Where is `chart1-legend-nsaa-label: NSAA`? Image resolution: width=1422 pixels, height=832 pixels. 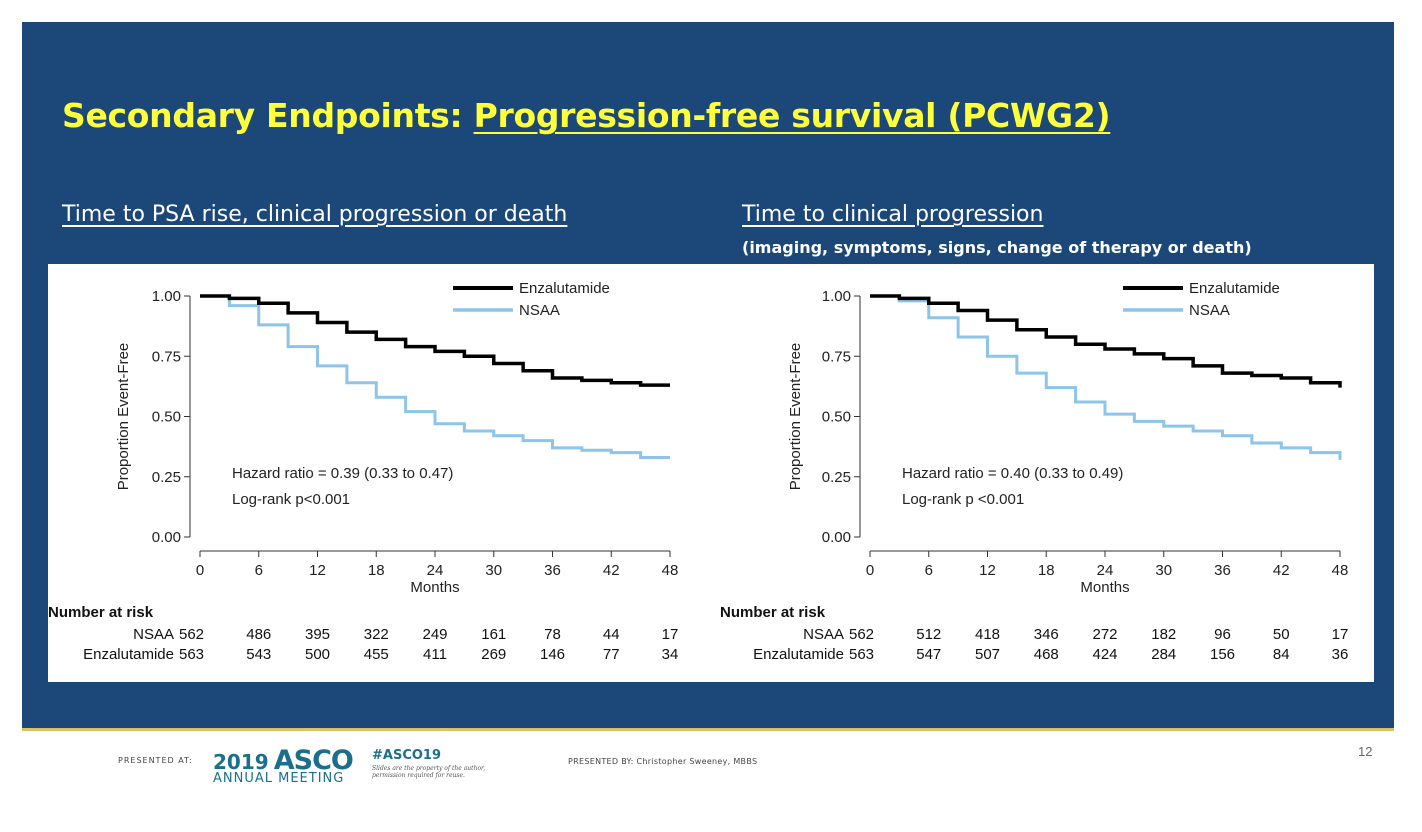
chart1-legend-nsaa-label: NSAA is located at coordinates (539, 310).